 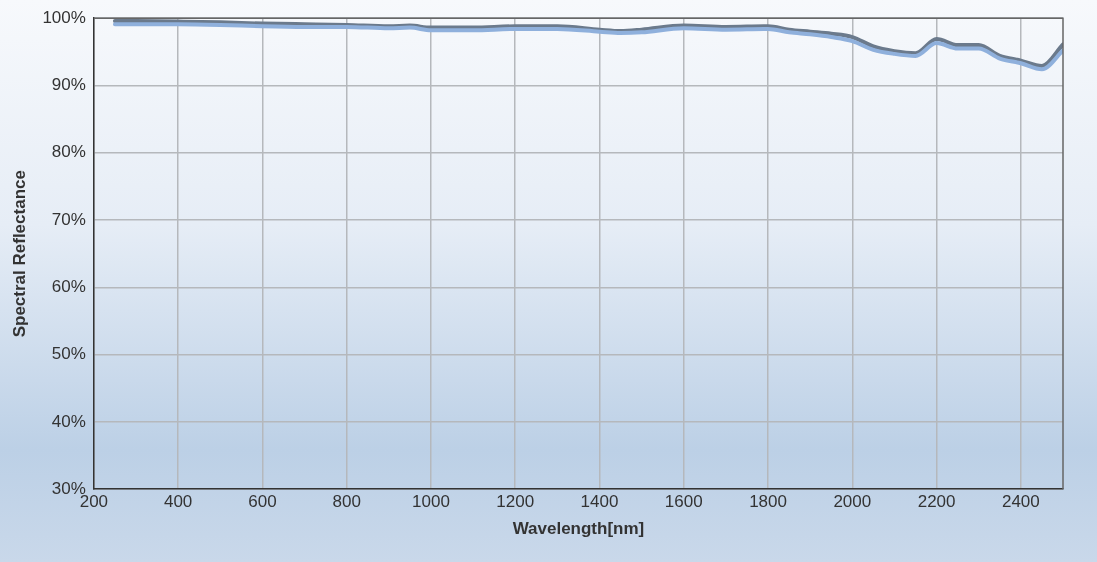 What do you see at coordinates (683, 502) in the screenshot?
I see `x-tick-label: 1600` at bounding box center [683, 502].